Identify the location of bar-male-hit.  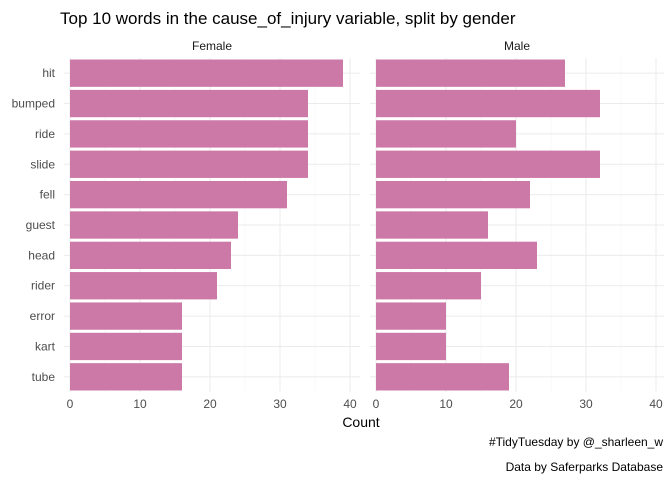
(470, 73).